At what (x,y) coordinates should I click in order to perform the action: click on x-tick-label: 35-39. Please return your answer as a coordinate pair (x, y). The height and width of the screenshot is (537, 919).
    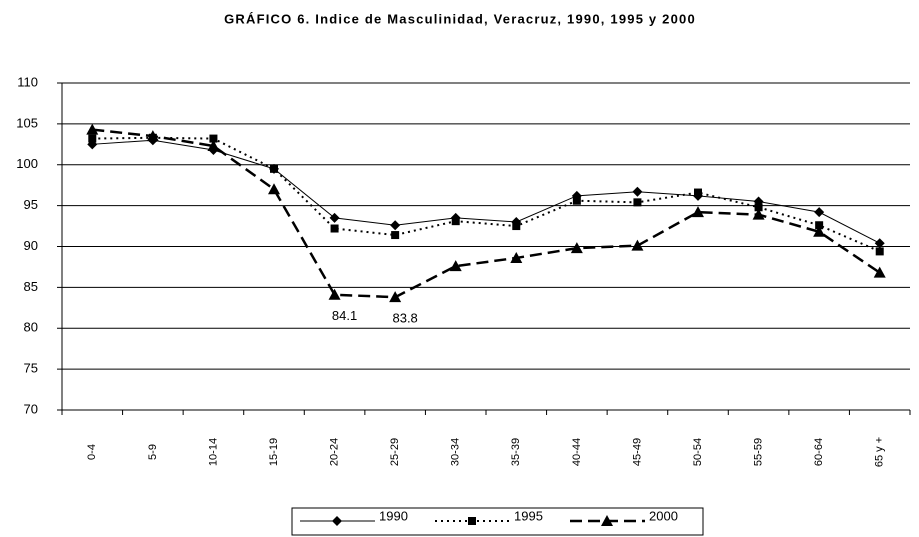
    Looking at the image, I should click on (516, 452).